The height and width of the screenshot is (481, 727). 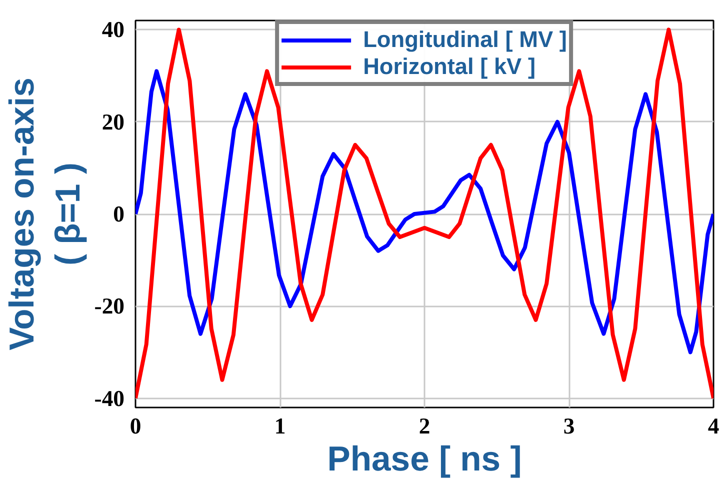 I want to click on x-axis-title: Phase [ ns ], so click(x=424, y=459).